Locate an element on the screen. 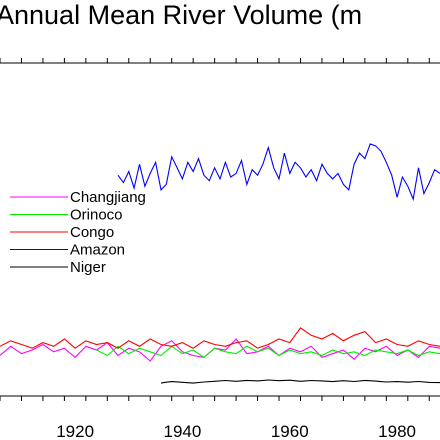 The width and height of the screenshot is (440, 440). series-line-congo is located at coordinates (220, 338).